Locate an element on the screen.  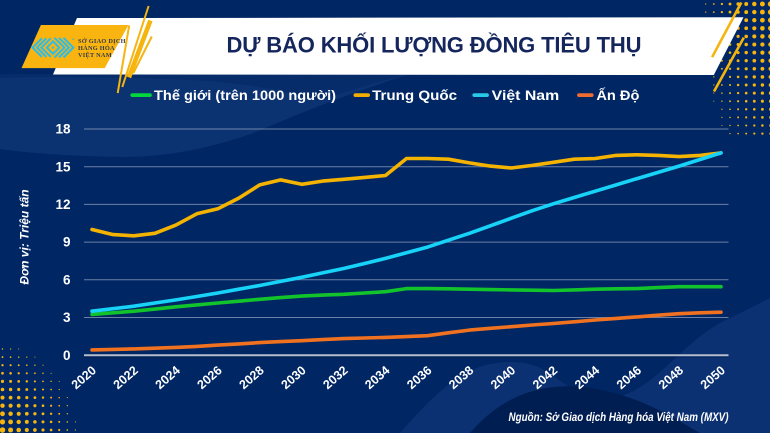
svg-text: 0 is located at coordinates (67, 355).